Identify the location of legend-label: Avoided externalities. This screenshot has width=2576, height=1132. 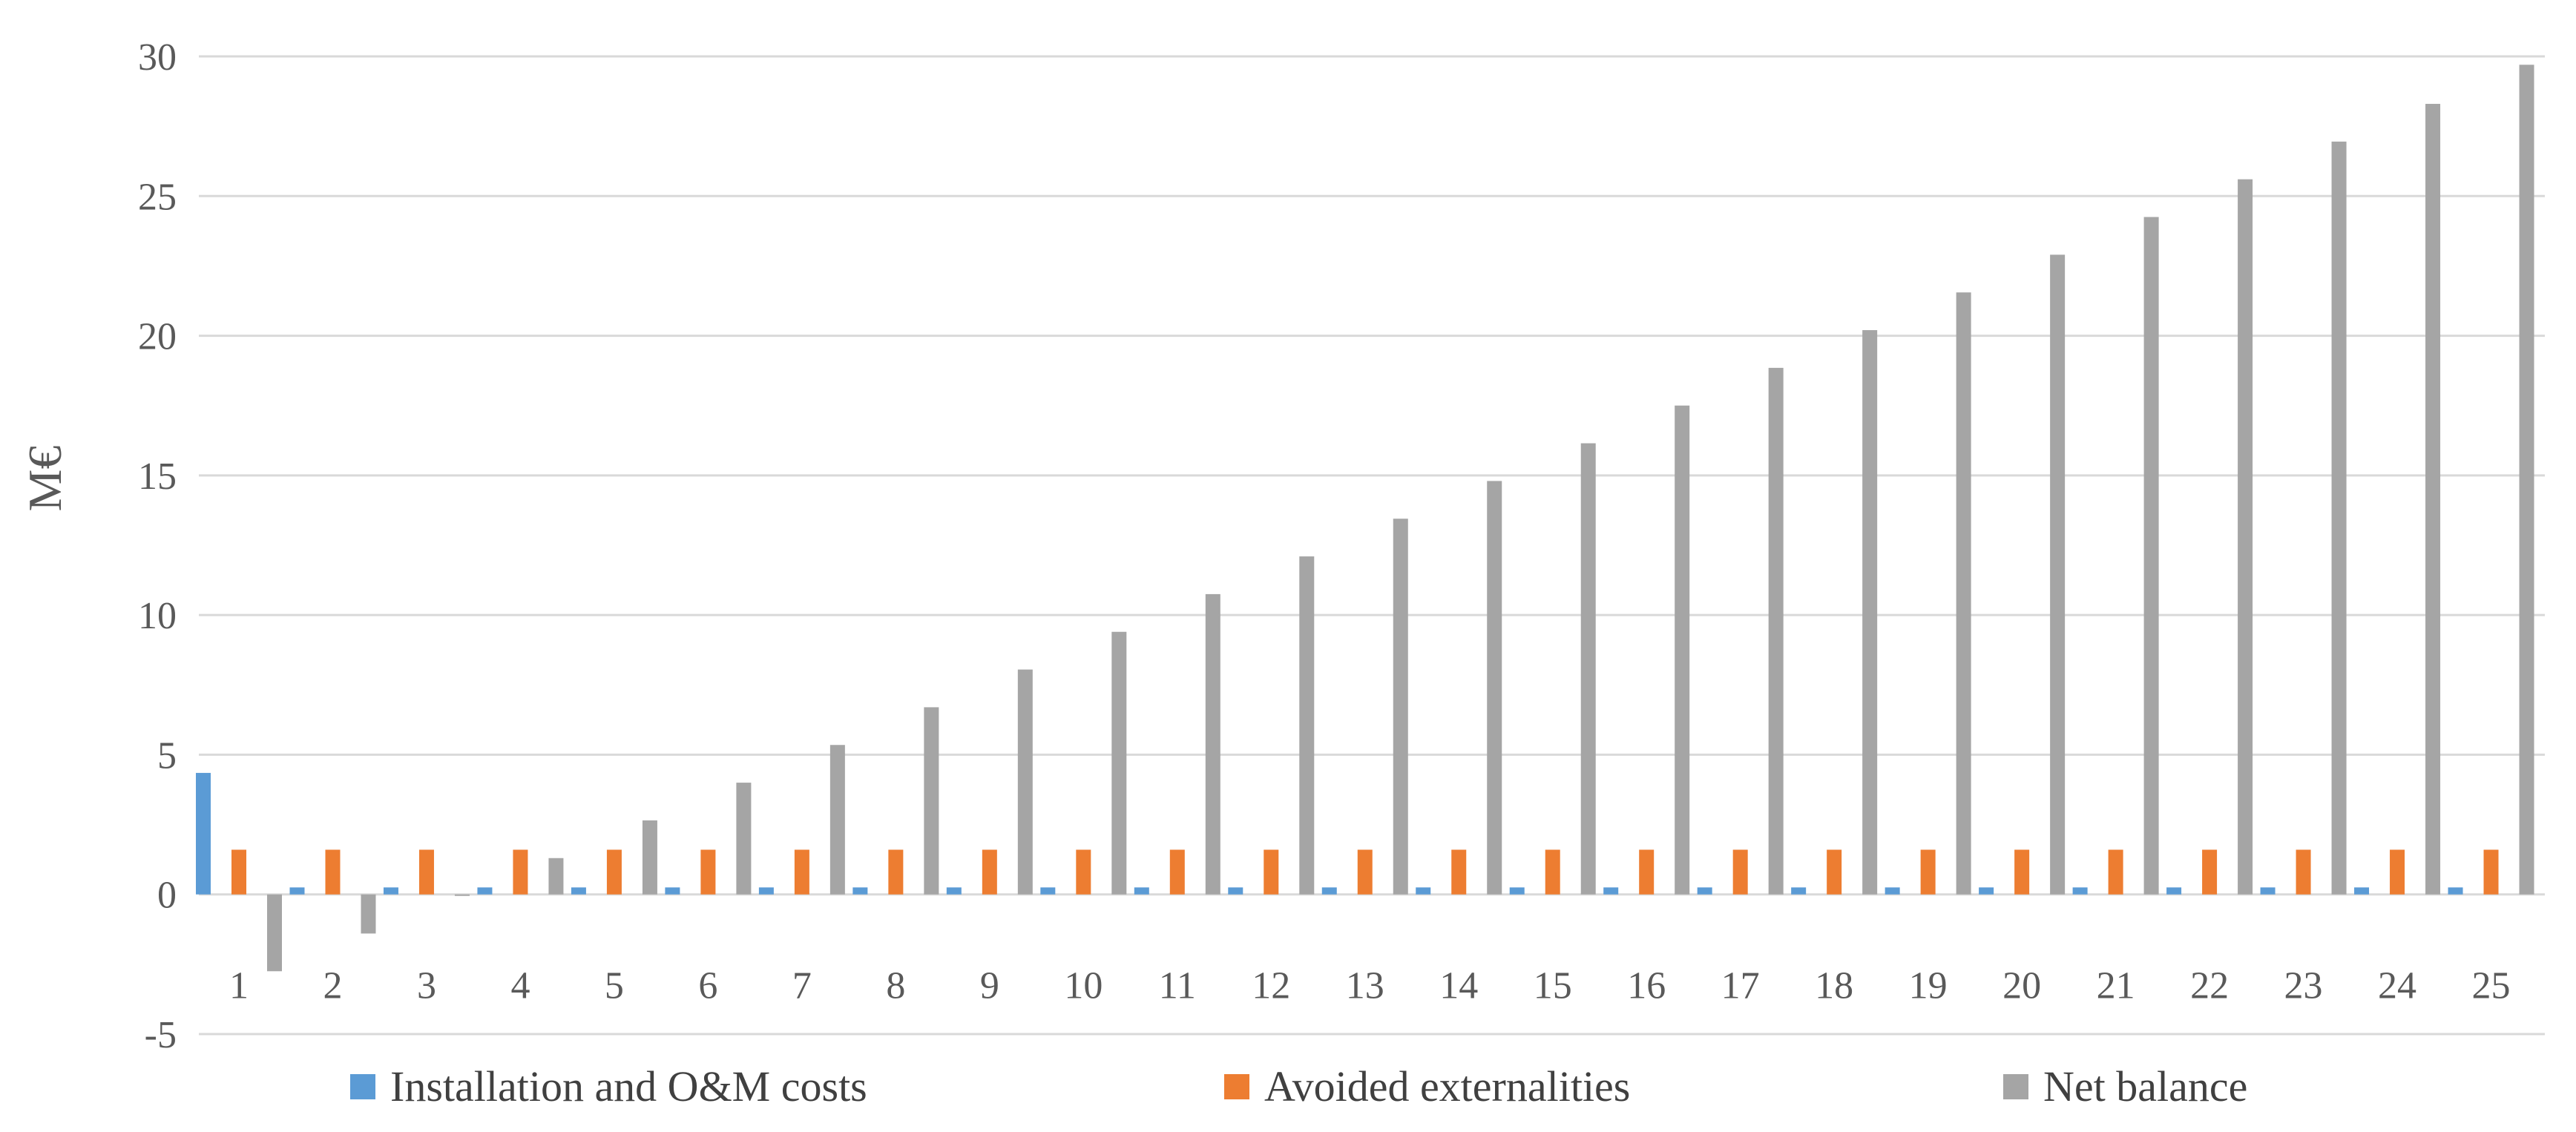
(1447, 1086).